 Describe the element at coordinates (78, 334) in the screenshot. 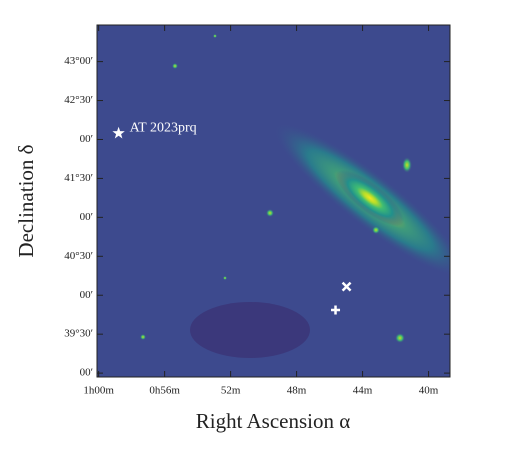

I see `y-tick-label: 39°30′` at that location.